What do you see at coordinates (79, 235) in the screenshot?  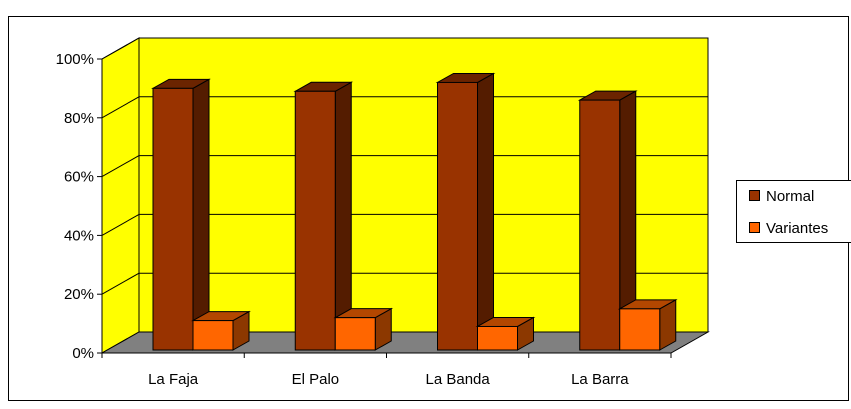 I see `y-tick-label: 40%` at bounding box center [79, 235].